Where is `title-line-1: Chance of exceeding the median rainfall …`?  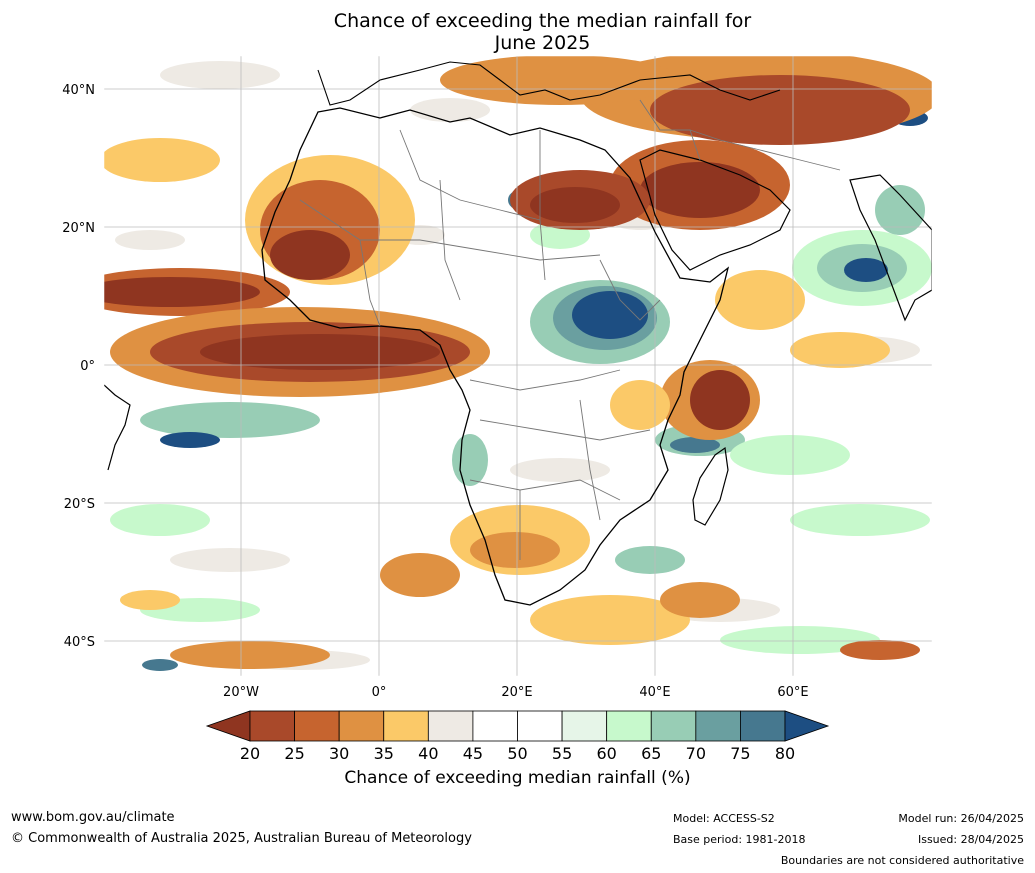
title-line-1: Chance of exceeding the median rainfall … is located at coordinates (542, 21).